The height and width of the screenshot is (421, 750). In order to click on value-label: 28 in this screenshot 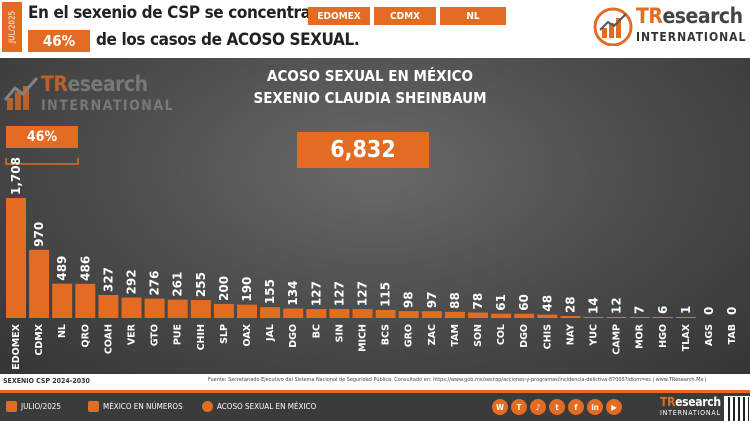, I will do `click(570, 304)`.